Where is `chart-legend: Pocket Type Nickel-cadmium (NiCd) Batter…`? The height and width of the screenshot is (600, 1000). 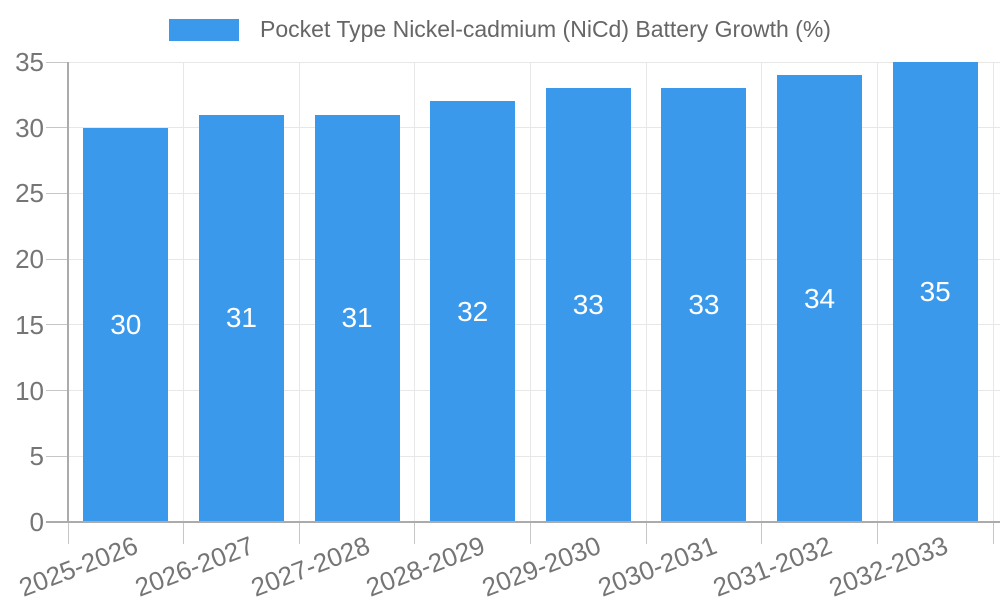 chart-legend: Pocket Type Nickel-cadmium (NiCd) Batter… is located at coordinates (500, 29).